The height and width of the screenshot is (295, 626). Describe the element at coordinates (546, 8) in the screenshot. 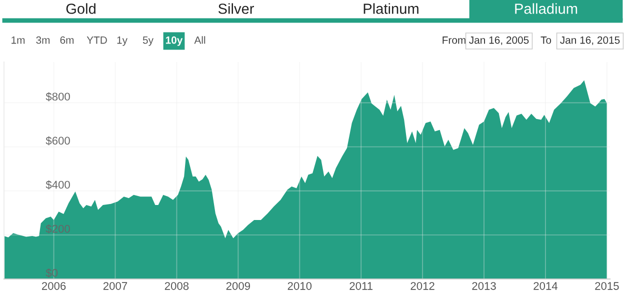

I see `text: Palladium` at that location.